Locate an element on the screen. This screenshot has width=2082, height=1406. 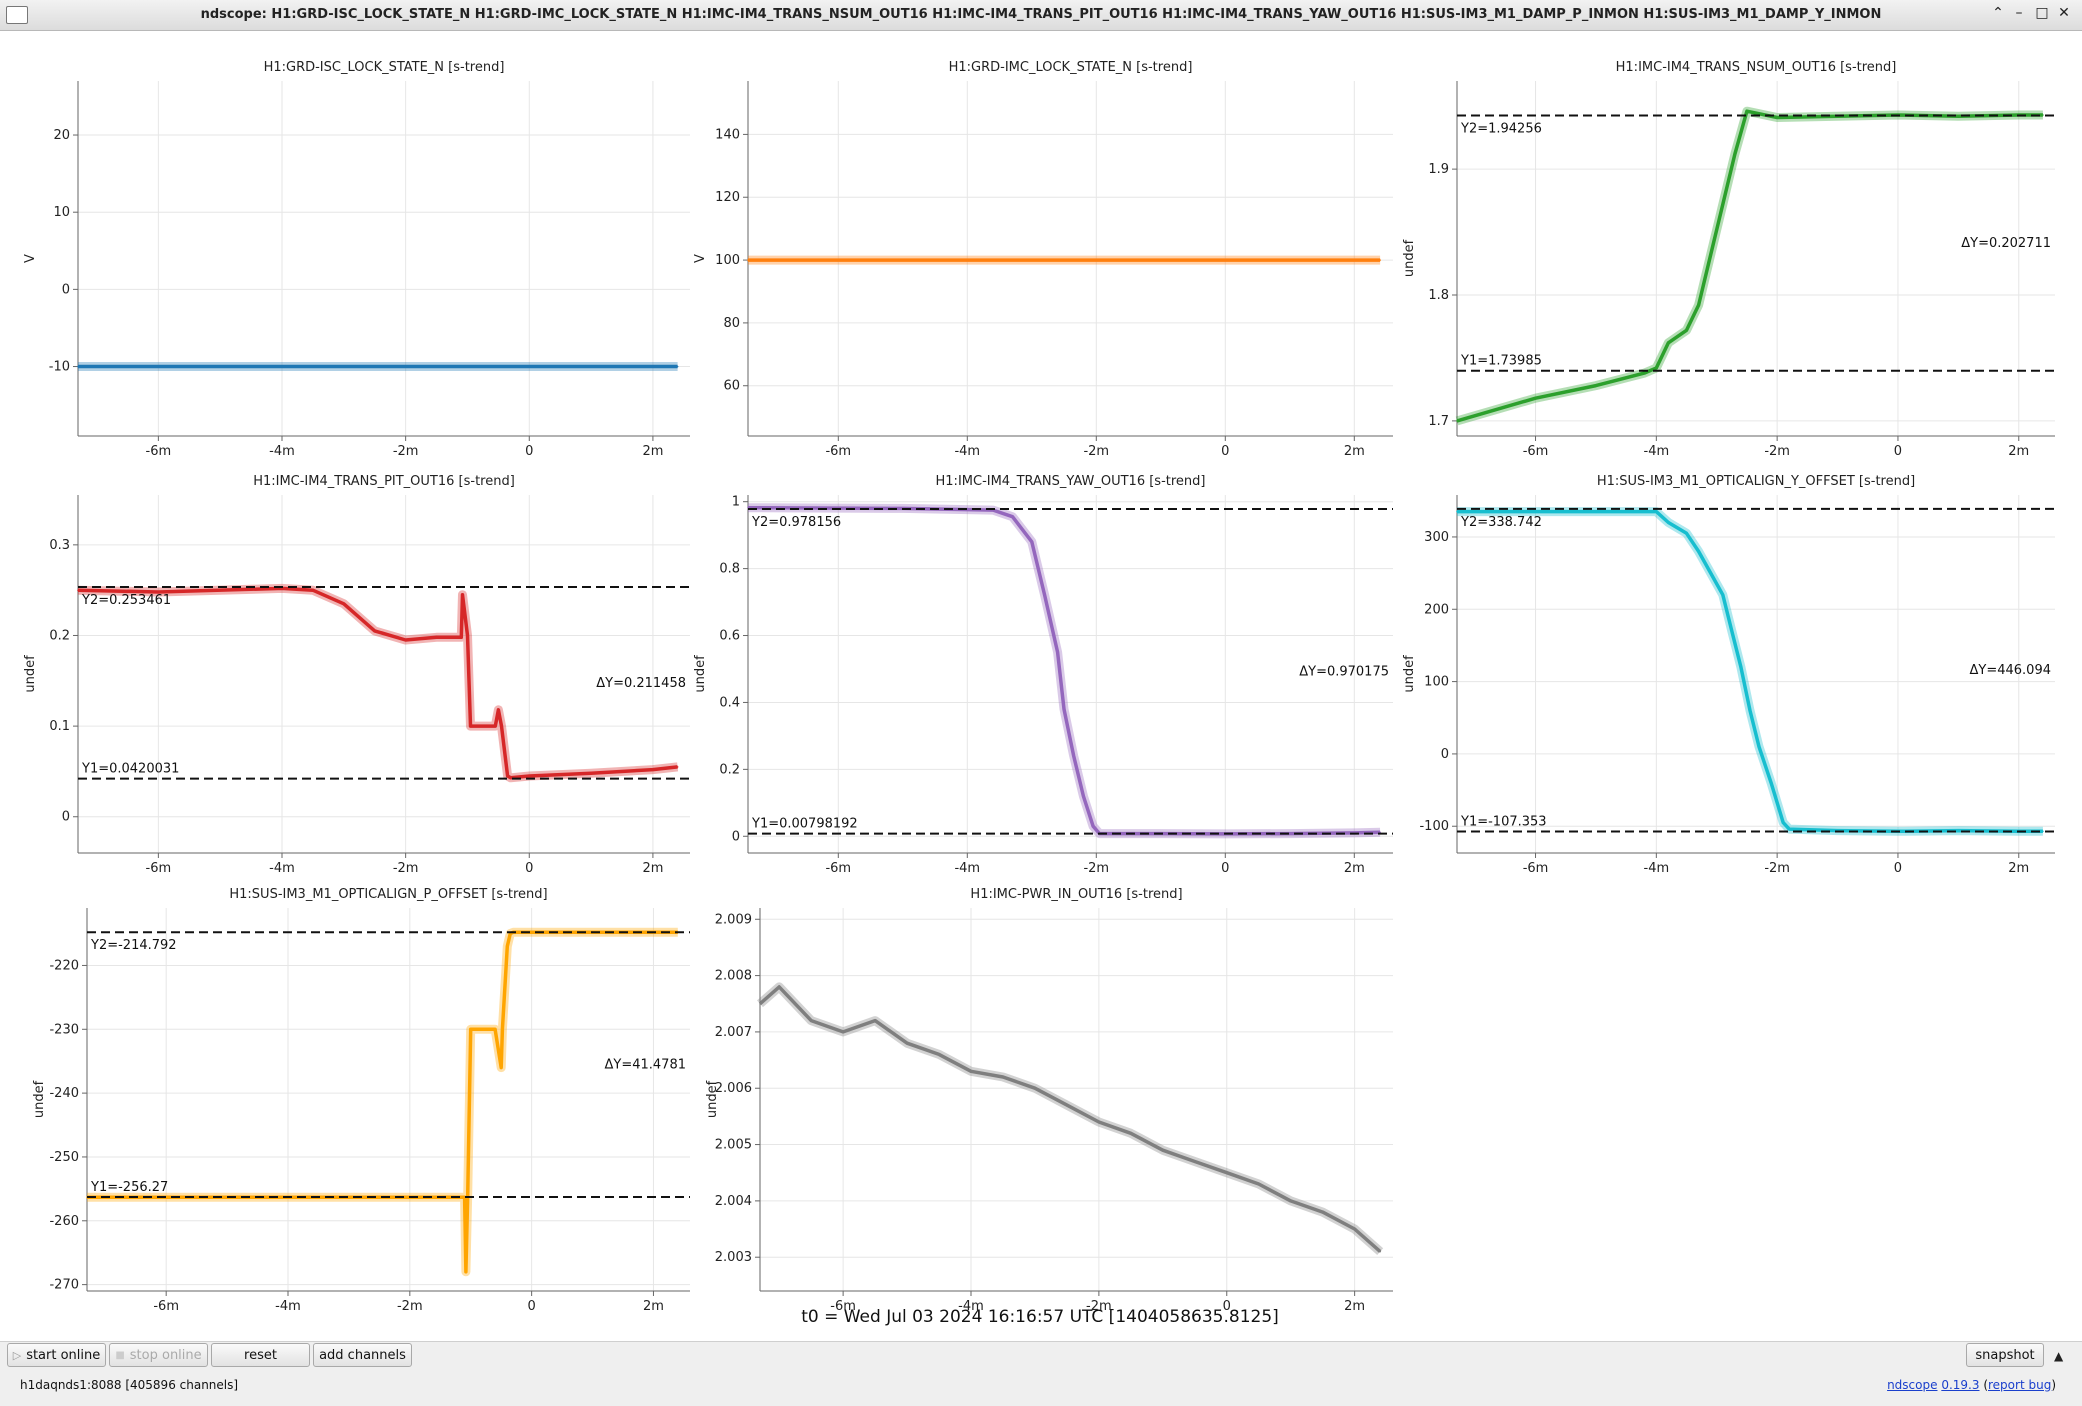
close-icon: ✕ is located at coordinates (2064, 13).